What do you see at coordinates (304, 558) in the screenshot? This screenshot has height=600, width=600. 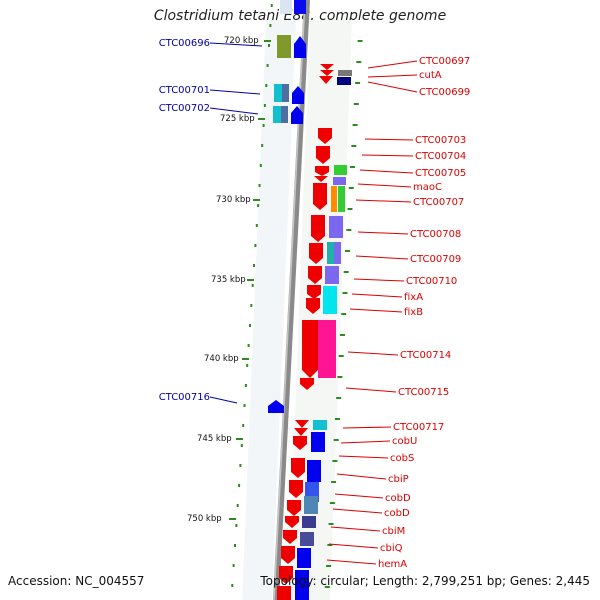 I see `gene-block-blue` at bounding box center [304, 558].